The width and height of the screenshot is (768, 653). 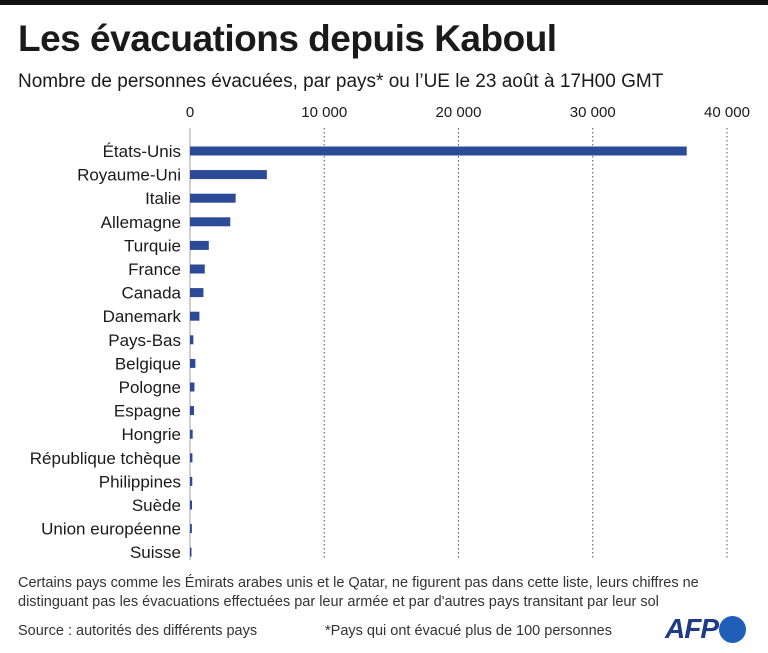 What do you see at coordinates (141, 222) in the screenshot?
I see `category-label: Allemagne` at bounding box center [141, 222].